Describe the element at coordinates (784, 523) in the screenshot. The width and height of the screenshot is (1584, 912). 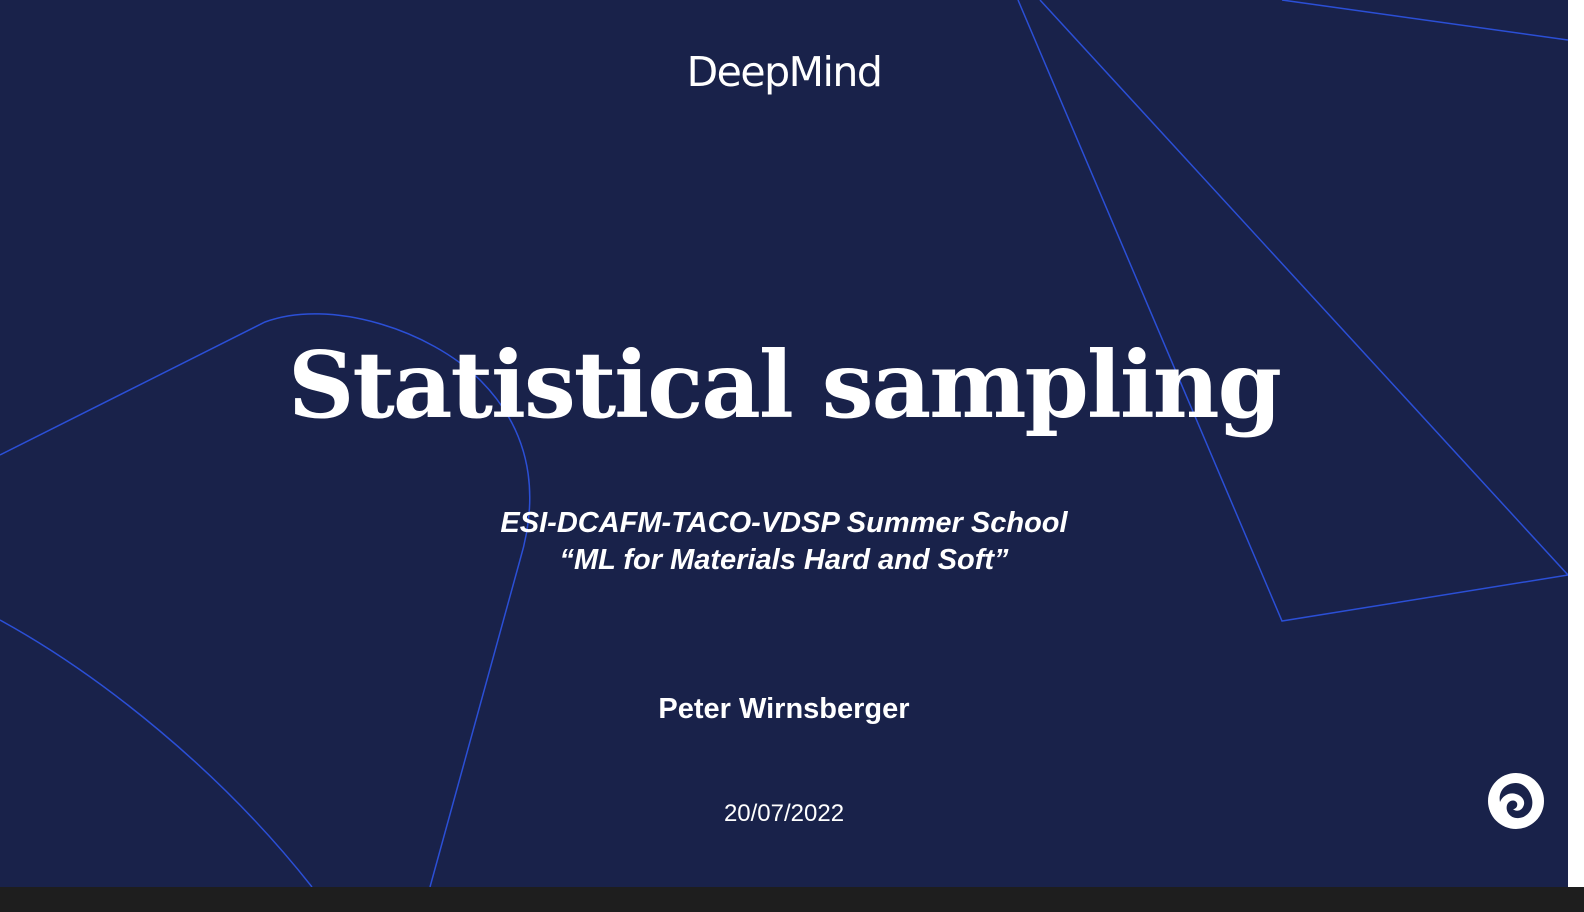
I see `subtitle-line-1: ESI-DCAFM-TACO-VDSP Summer School` at that location.